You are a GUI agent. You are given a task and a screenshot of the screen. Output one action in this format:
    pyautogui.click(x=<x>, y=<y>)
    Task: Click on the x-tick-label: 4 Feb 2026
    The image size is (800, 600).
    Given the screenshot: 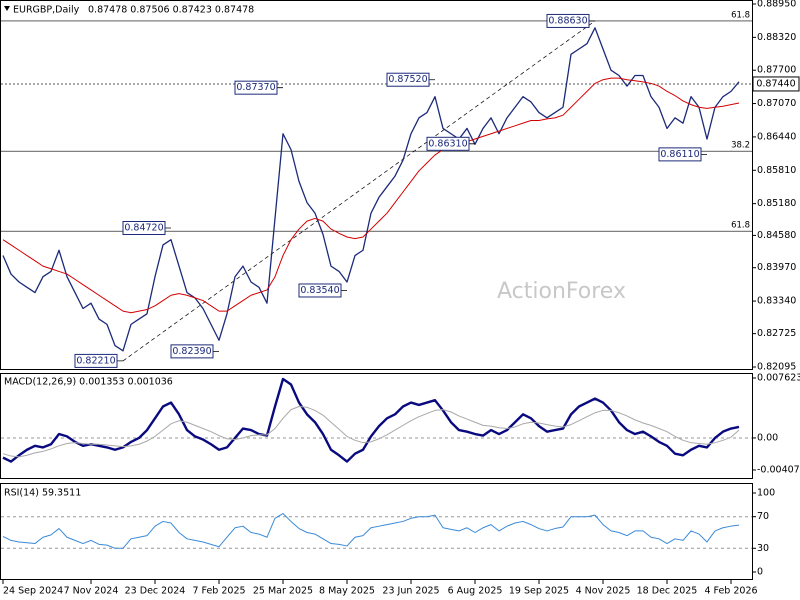 What is the action you would take?
    pyautogui.click(x=730, y=591)
    